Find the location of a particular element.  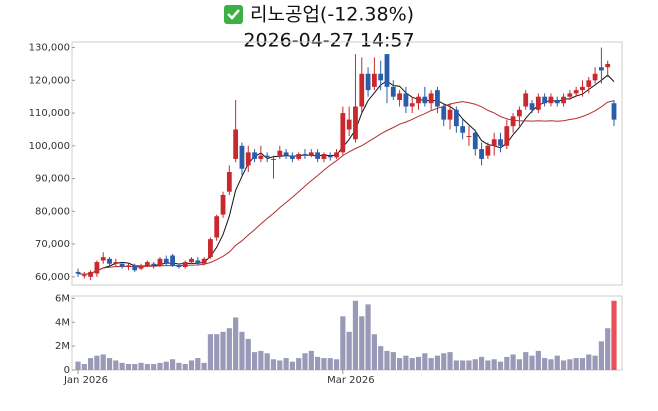

y-tick-label: 60,000 is located at coordinates (52, 277).